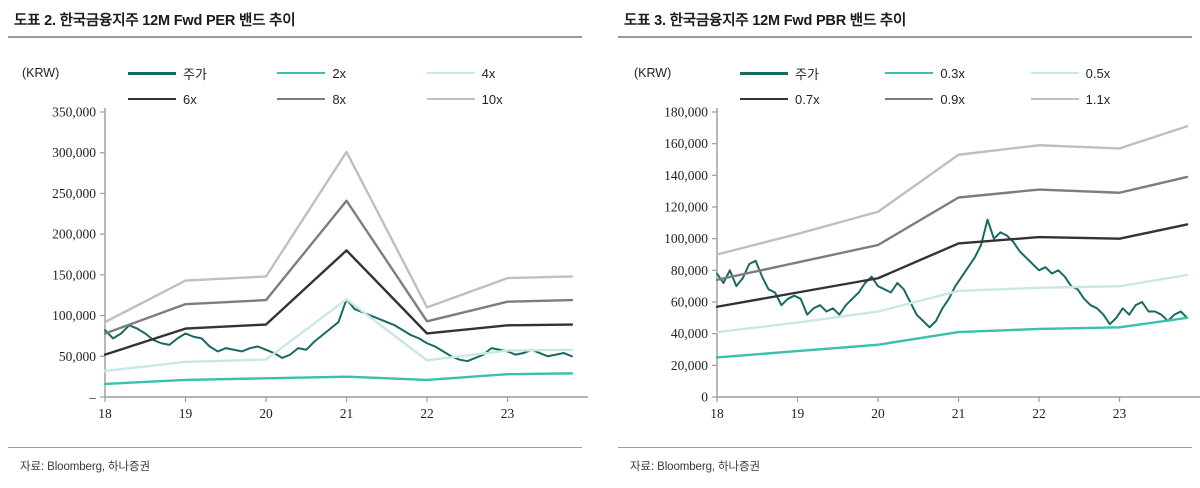  What do you see at coordinates (295, 37) in the screenshot?
I see `title-divider-per` at bounding box center [295, 37].